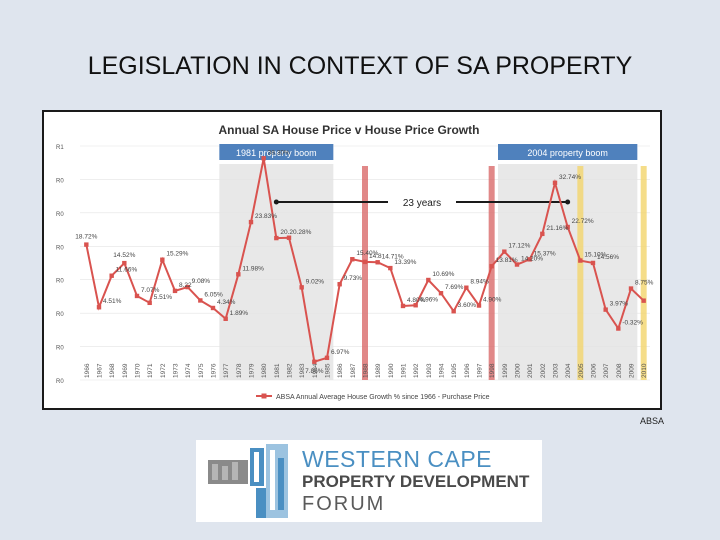 Image resolution: width=720 pixels, height=540 pixels. I want to click on boom-label-2: 2004 property boom, so click(567, 153).